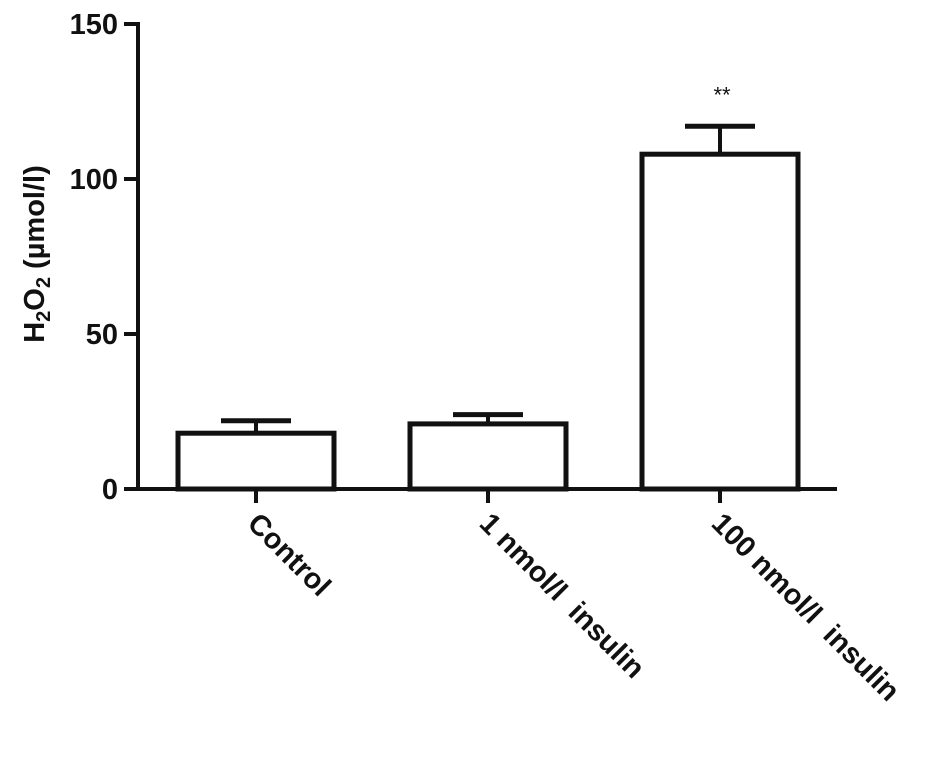 The width and height of the screenshot is (945, 757). Describe the element at coordinates (102, 335) in the screenshot. I see `y-tick-label: 50` at that location.